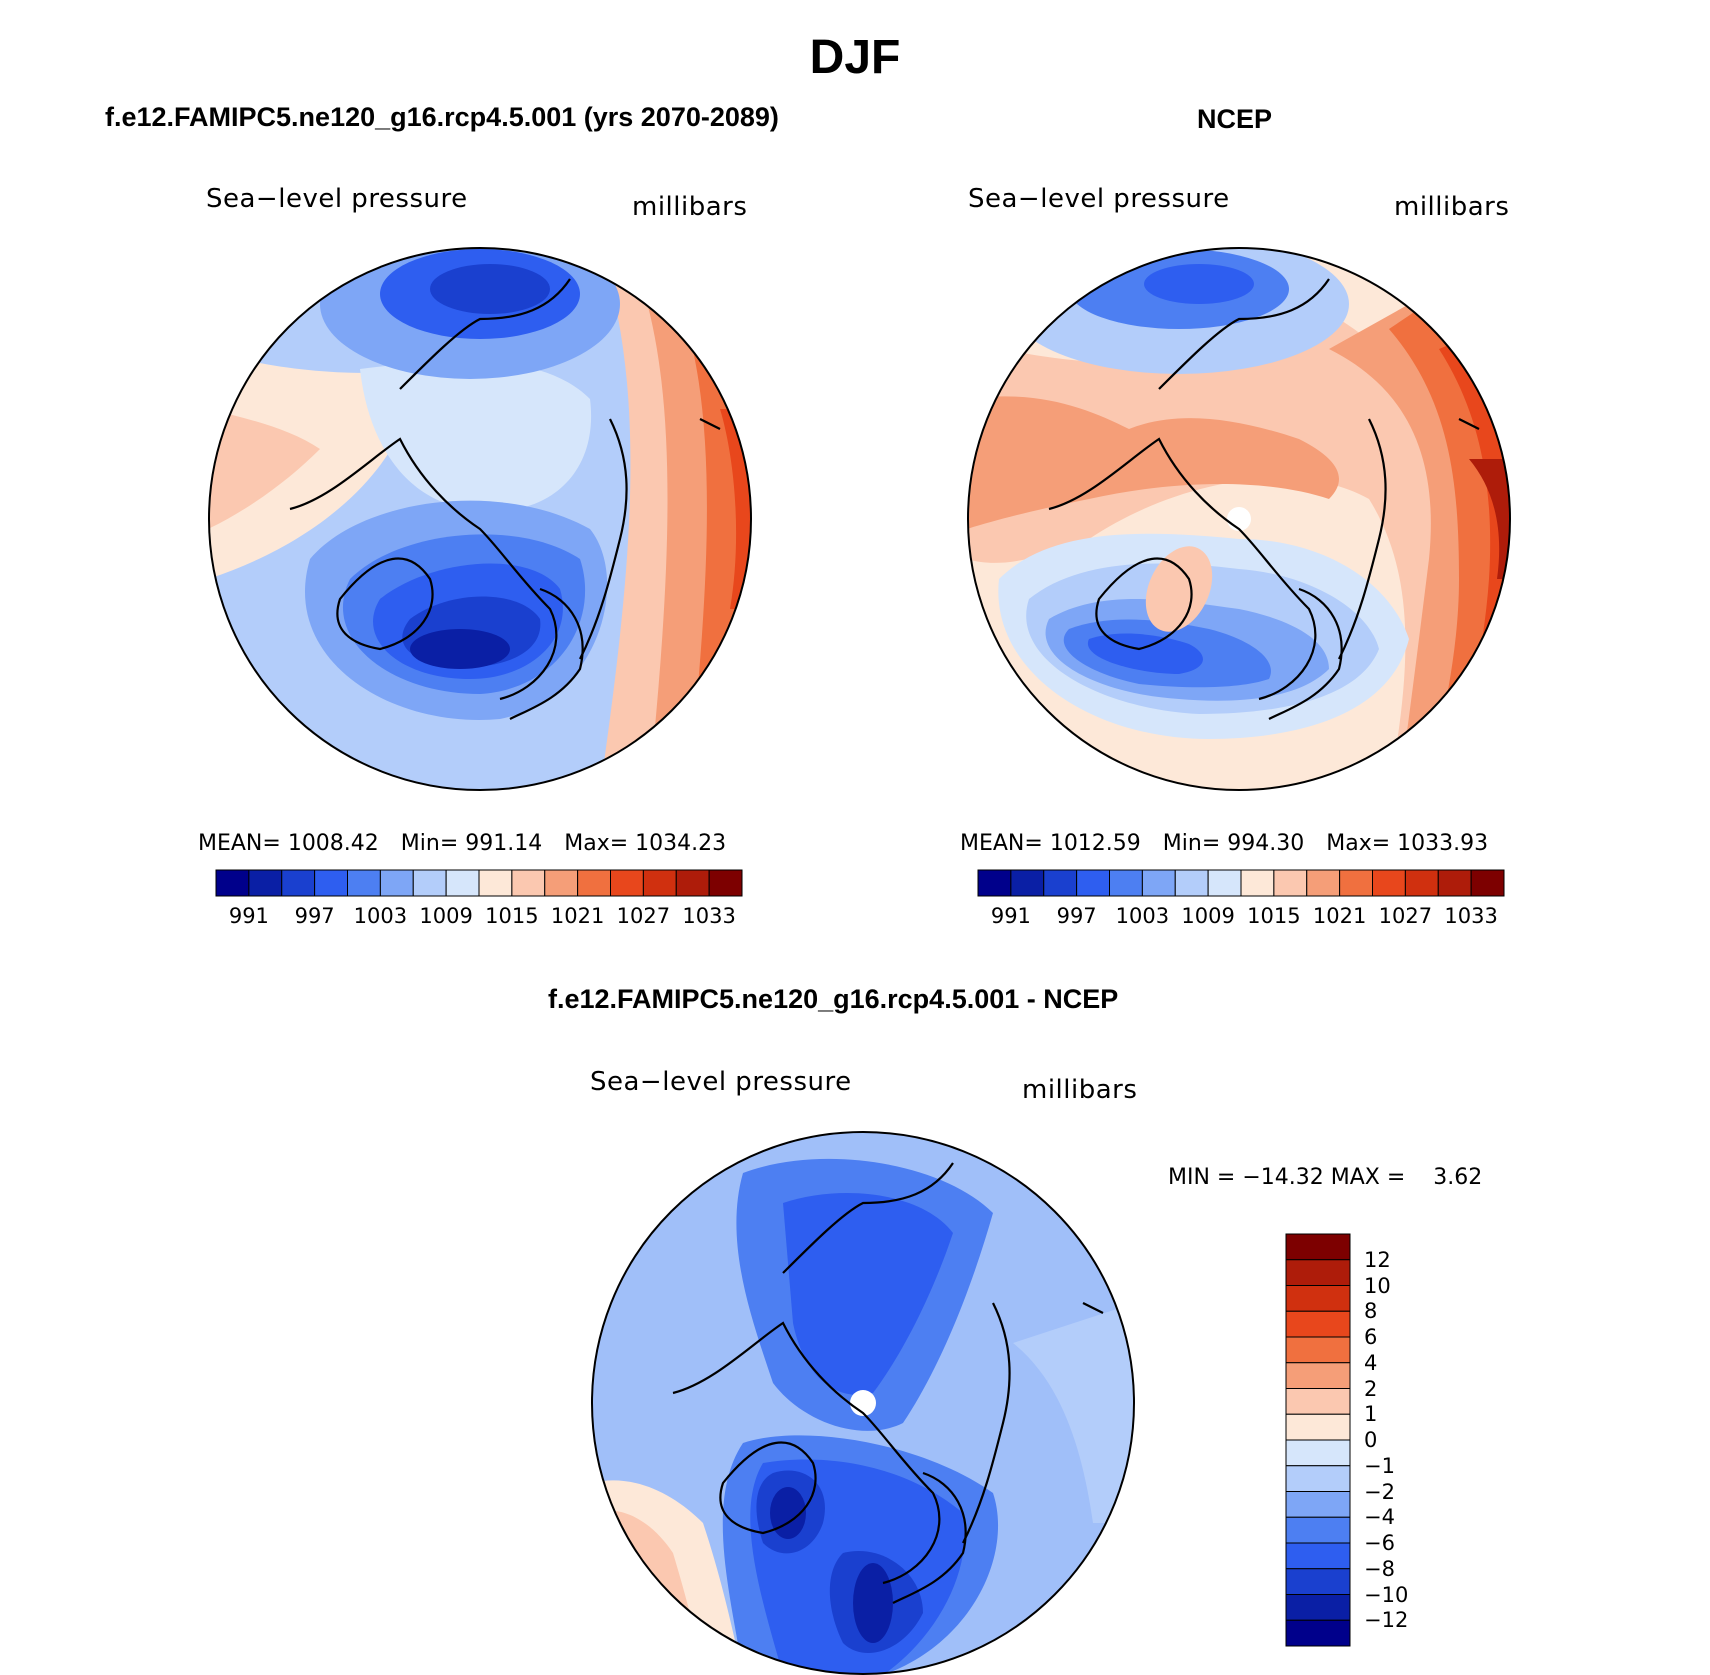 This screenshot has width=1710, height=1675. I want to click on model-tick-label: 1033, so click(709, 916).